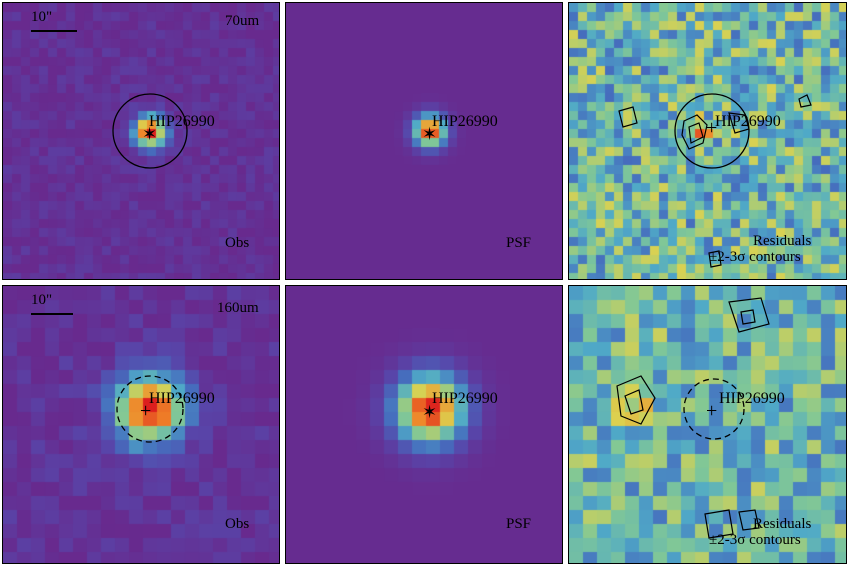 Image resolution: width=850 pixels, height=566 pixels. I want to click on overlay-160um-residual: +, so click(693, 418).